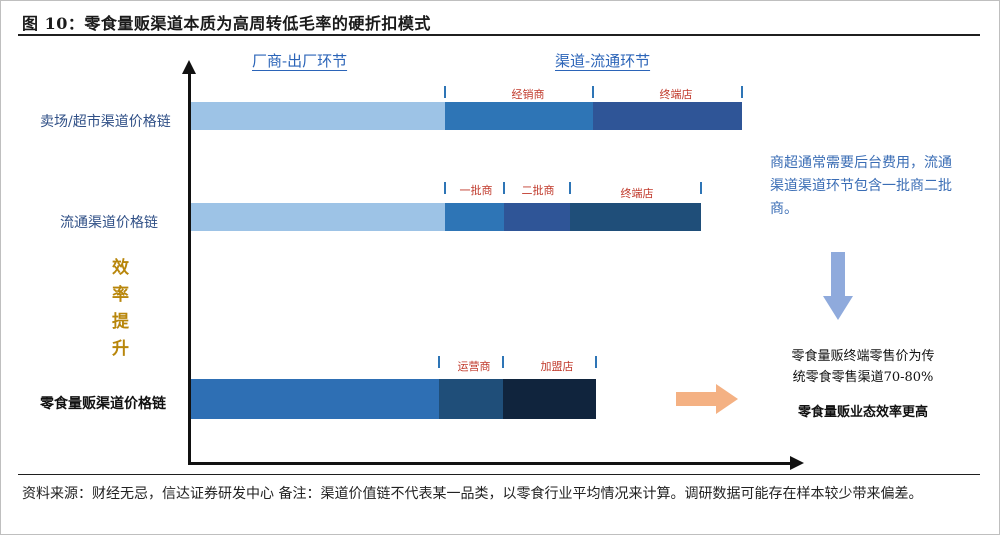 The height and width of the screenshot is (535, 1000). What do you see at coordinates (863, 367) in the screenshot?
I see `result-text: 零食量贩终端零售价为传 统零食零售渠道70-80%` at bounding box center [863, 367].